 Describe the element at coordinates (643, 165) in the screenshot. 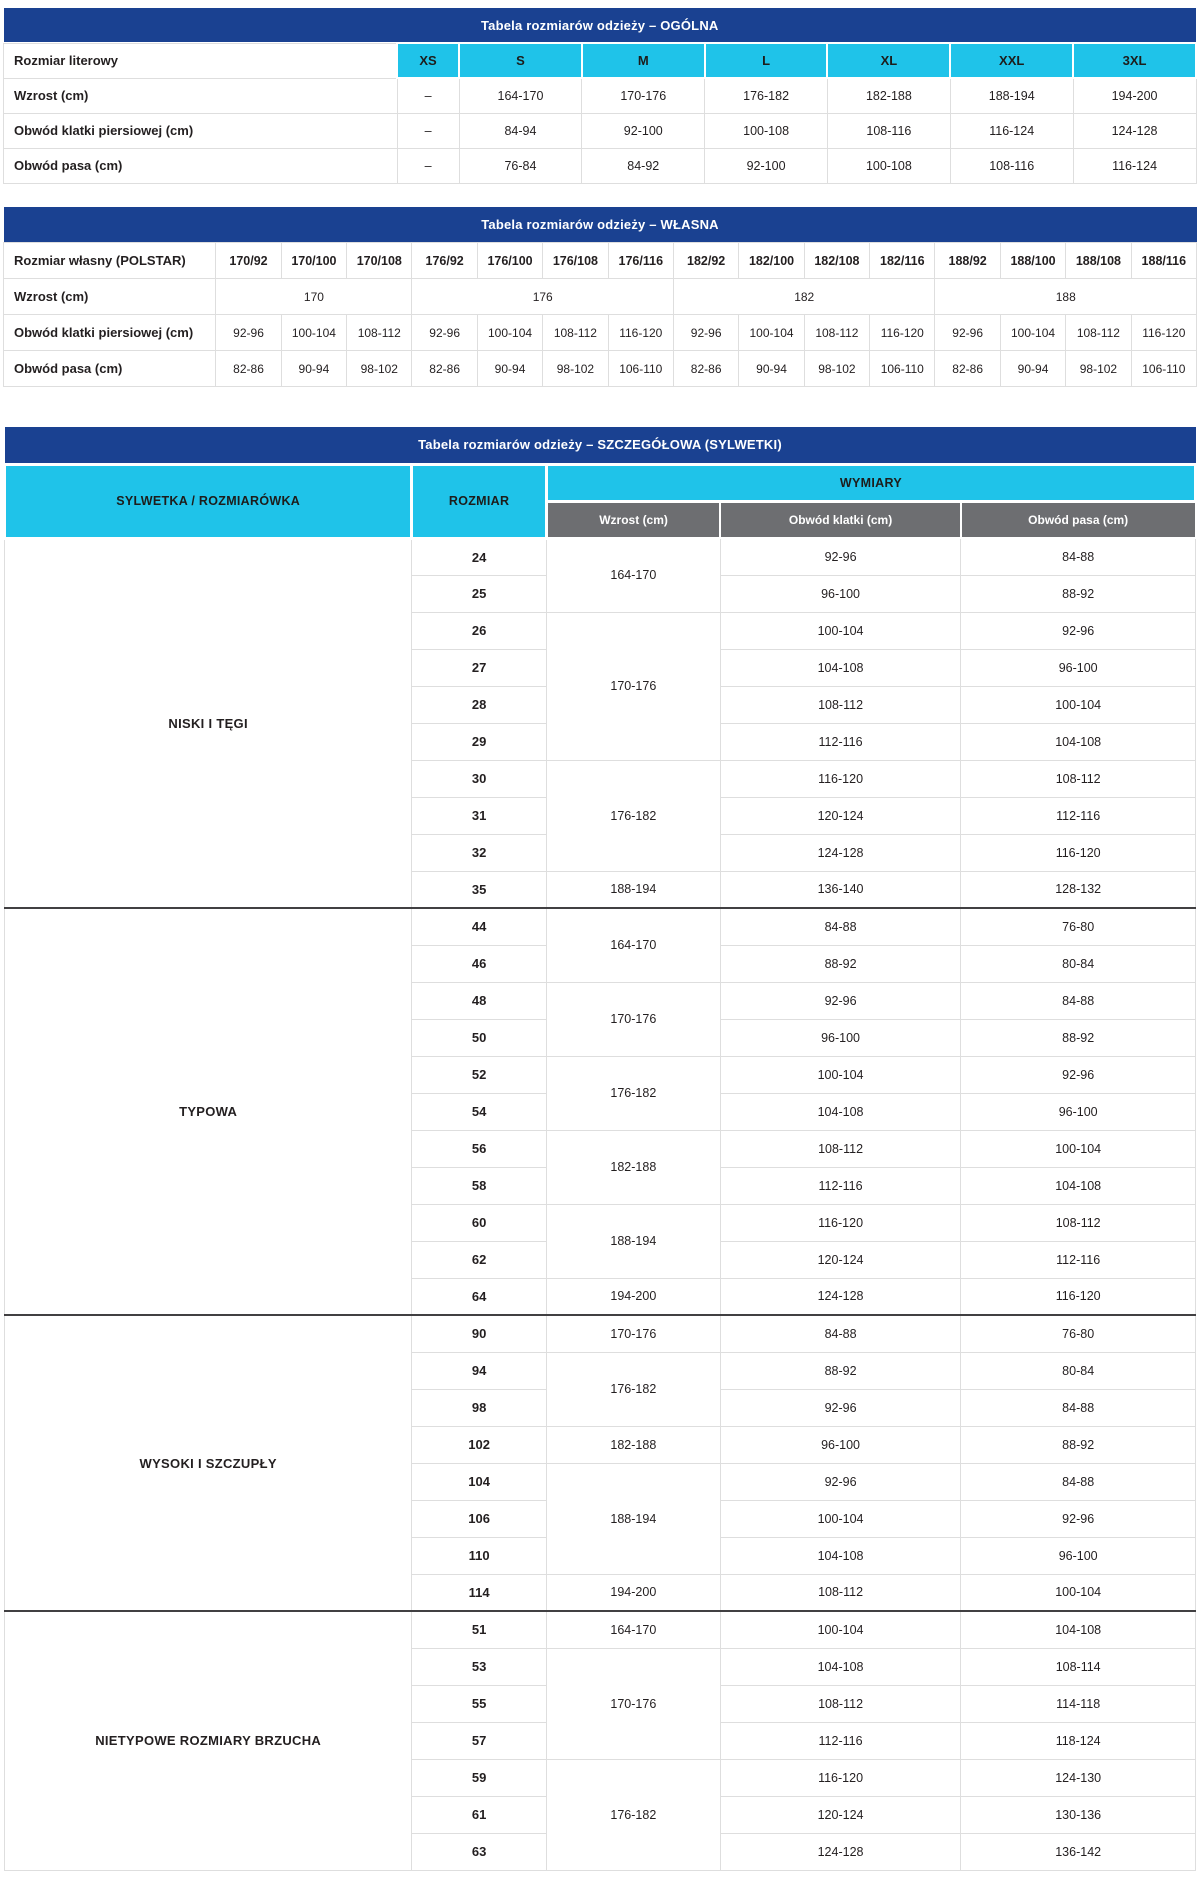

I see `measure-value: 84-92` at that location.